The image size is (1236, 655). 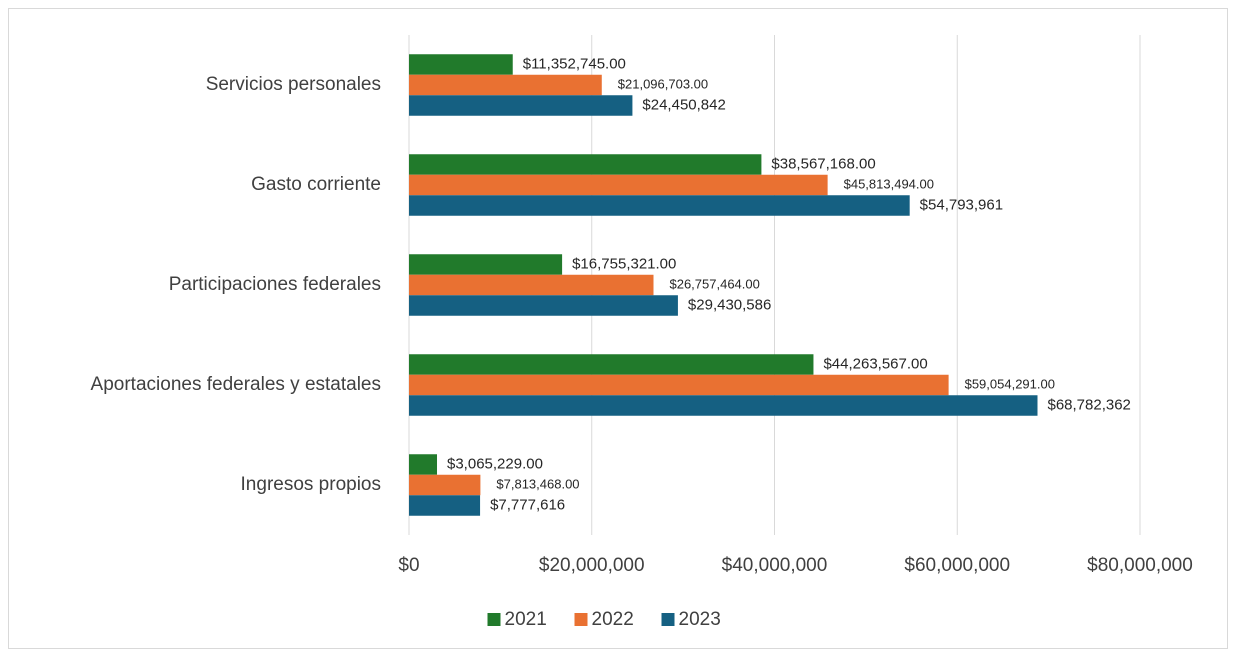 I want to click on x-tick-label: $80,000,000, so click(x=1140, y=565).